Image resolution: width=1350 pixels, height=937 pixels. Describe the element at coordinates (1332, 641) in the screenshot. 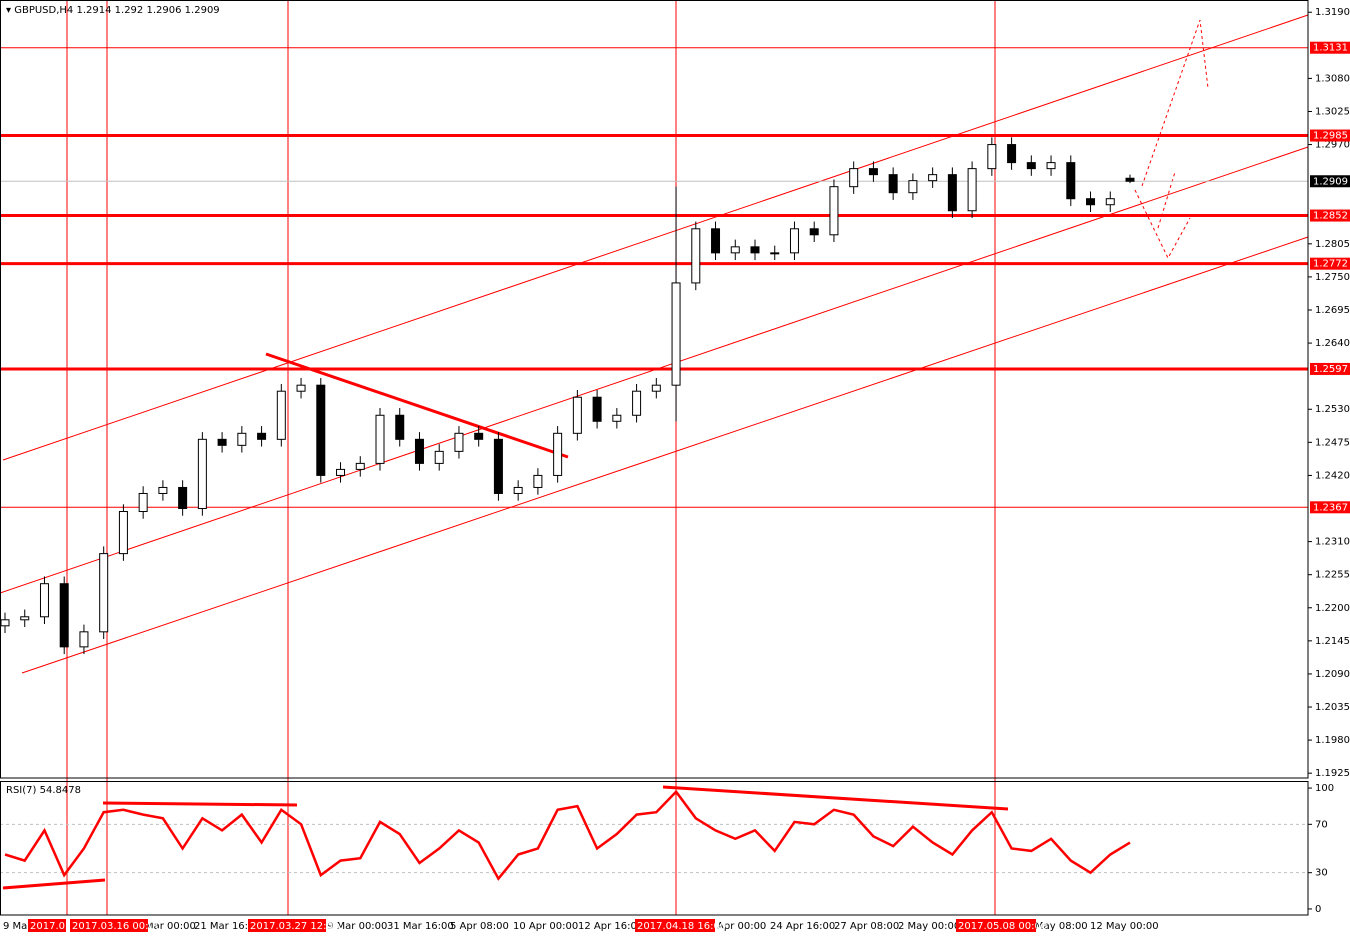

I see `y-tick-label: 1.2145` at that location.